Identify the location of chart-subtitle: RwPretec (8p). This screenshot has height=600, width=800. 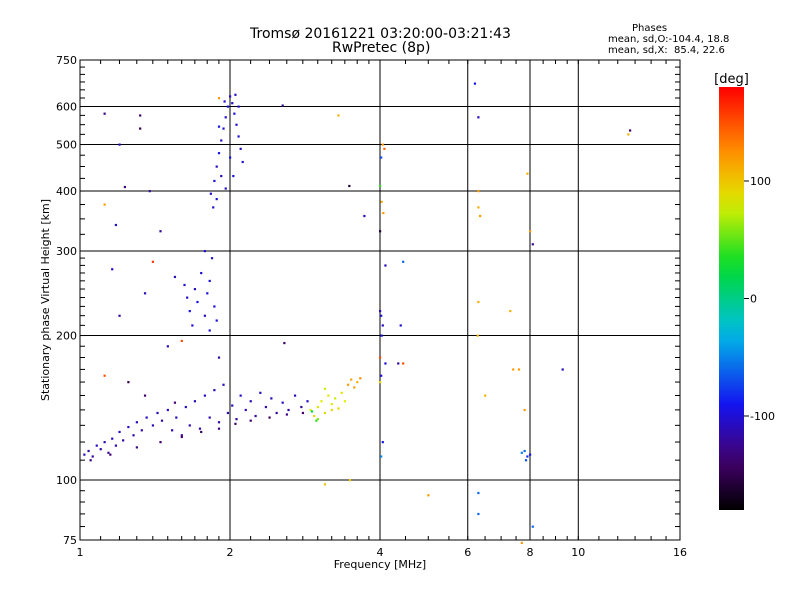
(381, 48).